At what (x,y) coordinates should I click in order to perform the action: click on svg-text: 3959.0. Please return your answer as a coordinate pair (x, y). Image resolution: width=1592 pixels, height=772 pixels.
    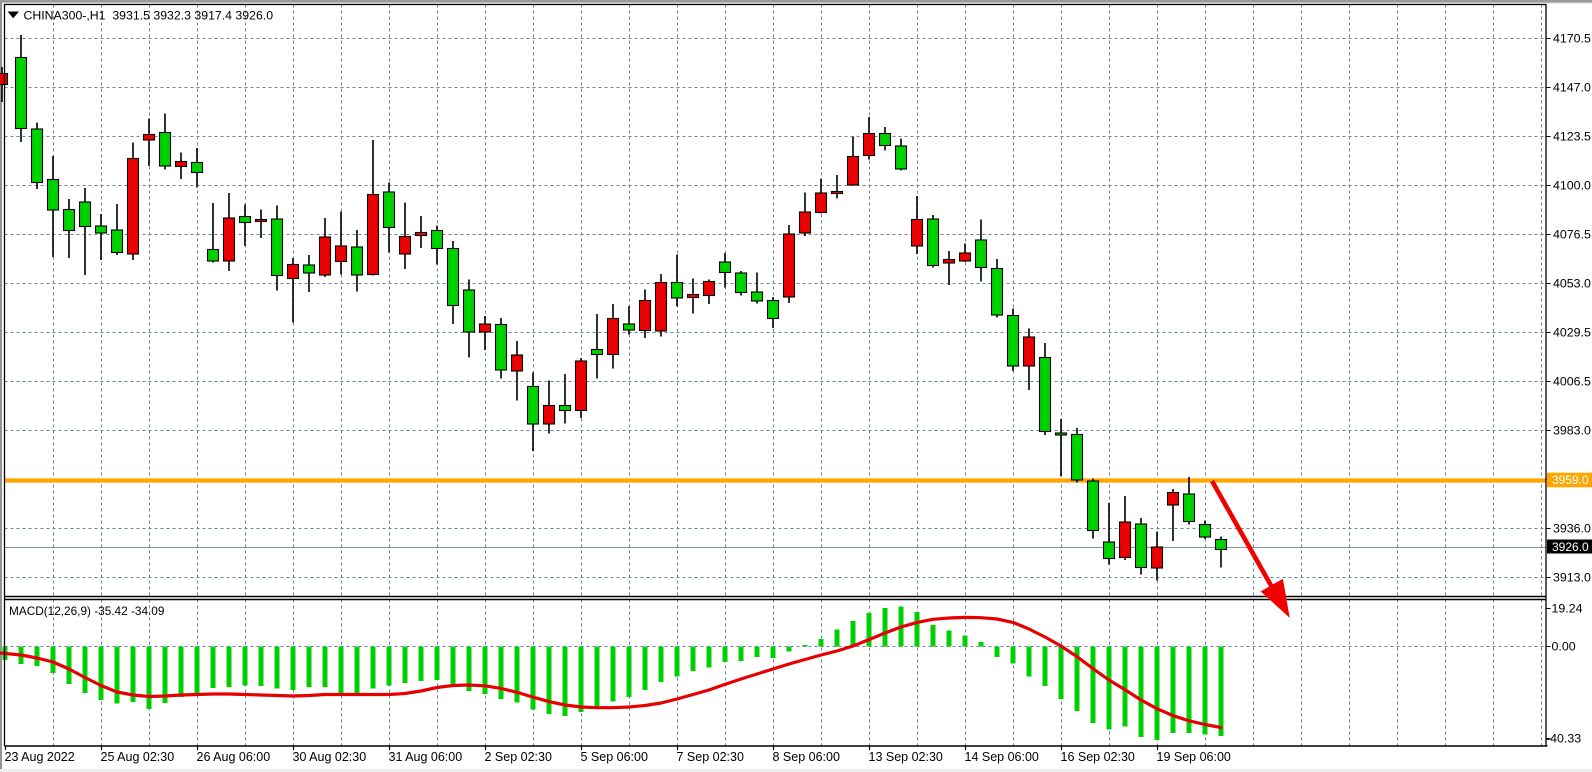
    Looking at the image, I should click on (1570, 480).